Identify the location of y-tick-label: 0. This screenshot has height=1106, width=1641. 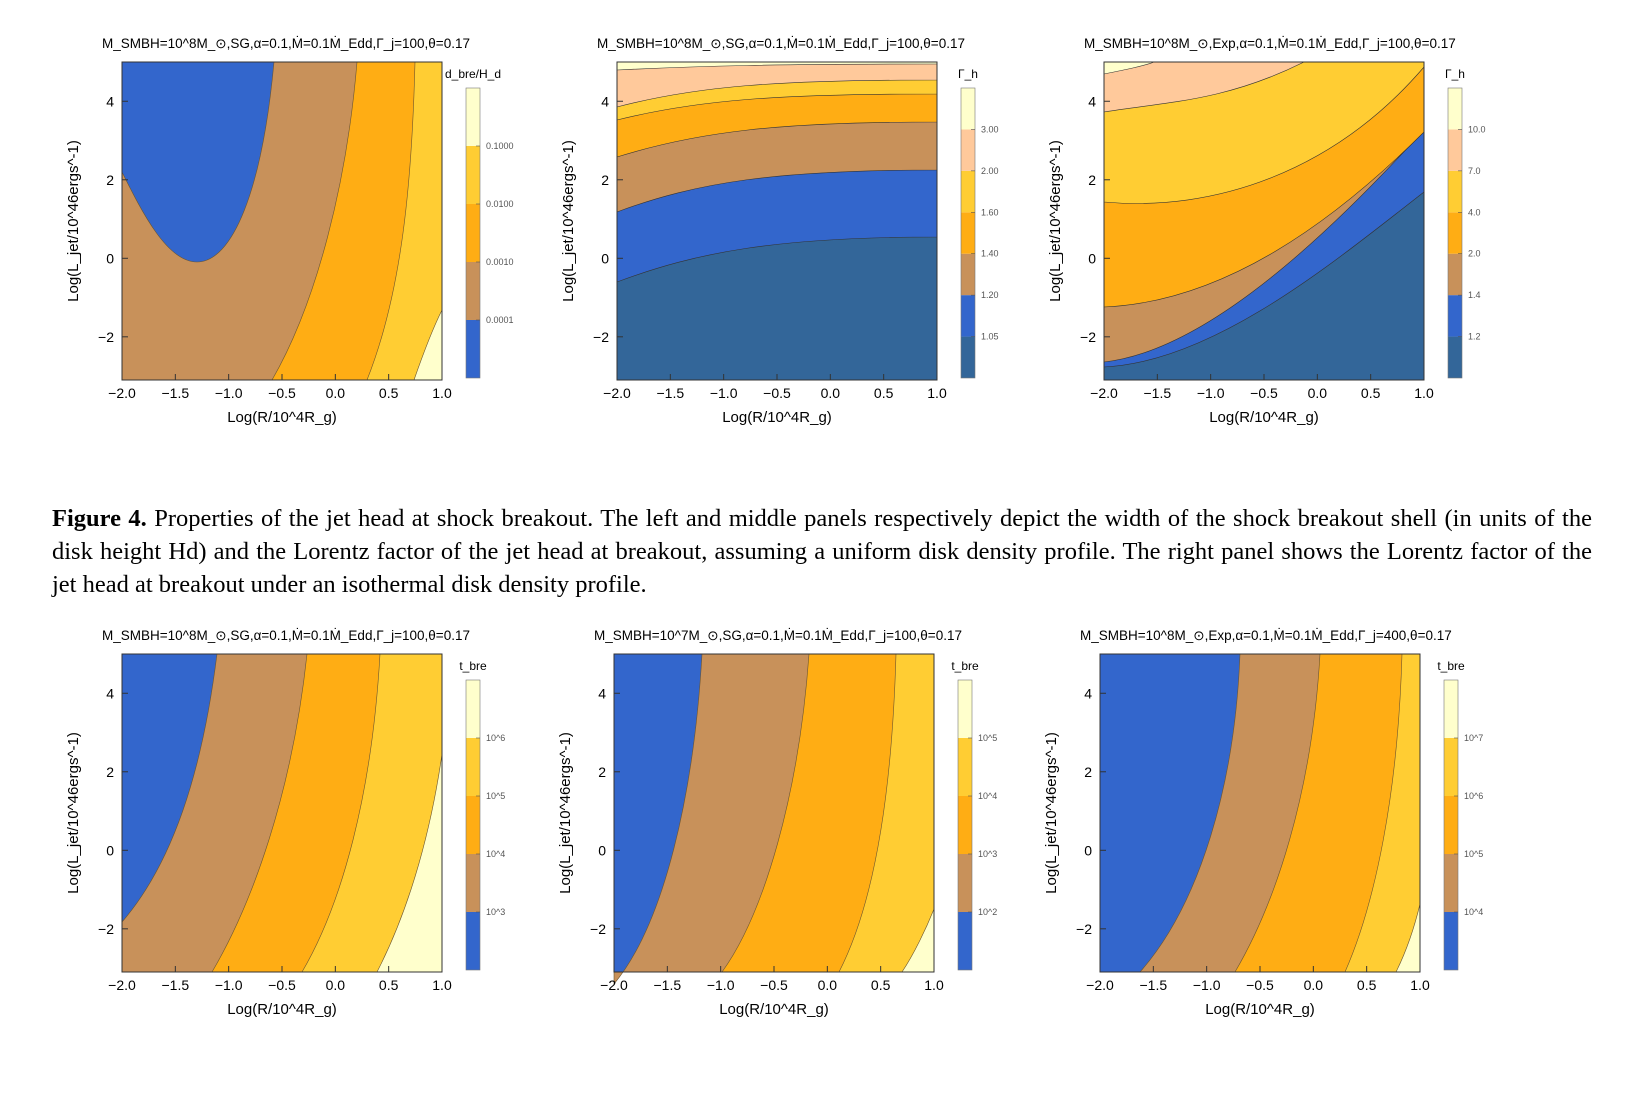
(110, 850).